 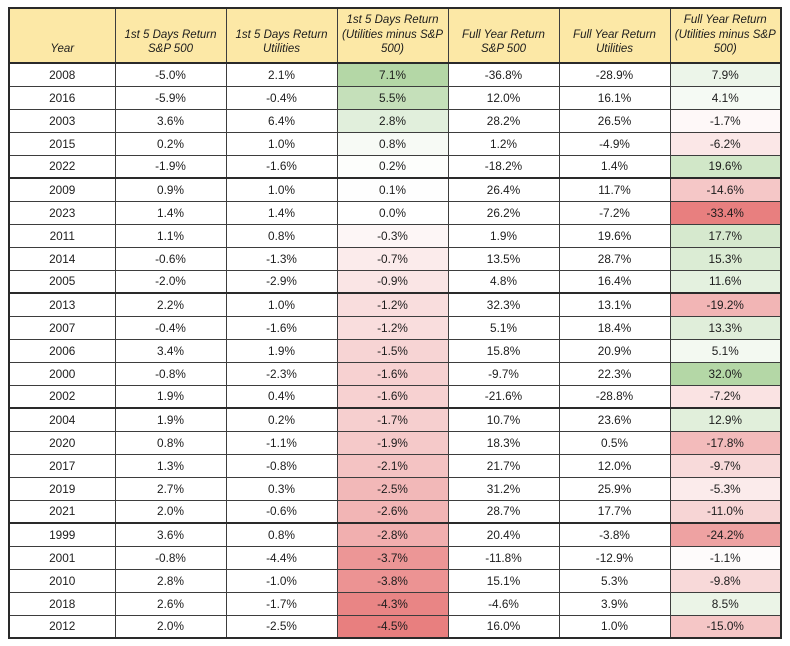 What do you see at coordinates (503, 373) in the screenshot?
I see `value-cell: -9.7%` at bounding box center [503, 373].